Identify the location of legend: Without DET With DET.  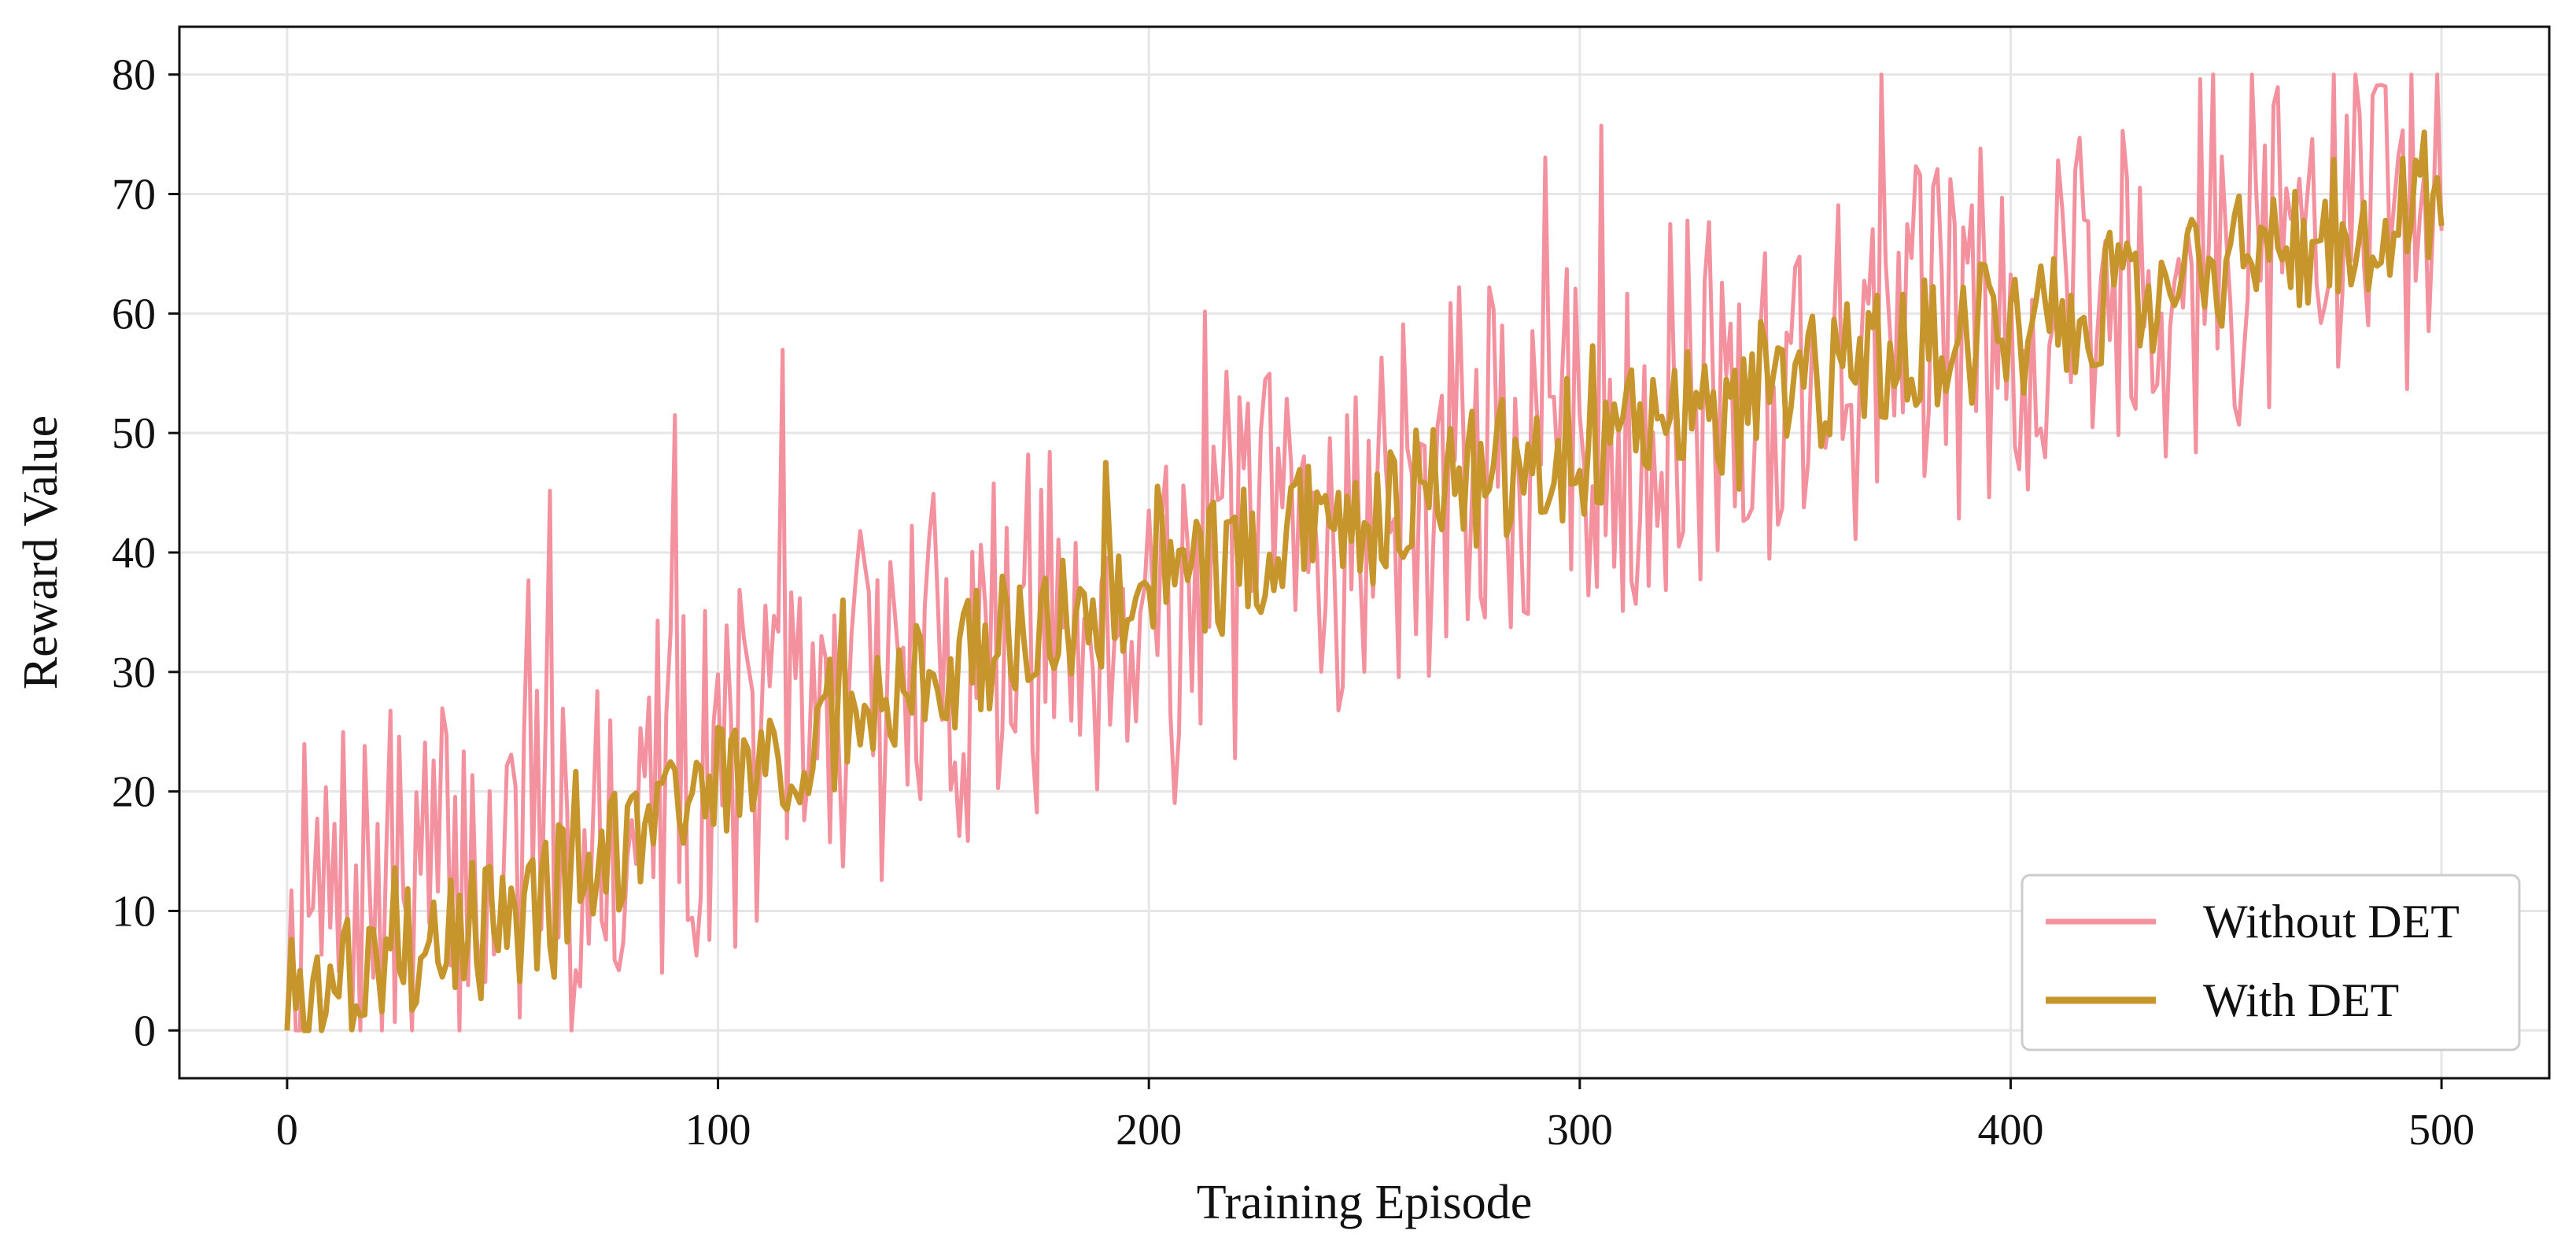
(2271, 962).